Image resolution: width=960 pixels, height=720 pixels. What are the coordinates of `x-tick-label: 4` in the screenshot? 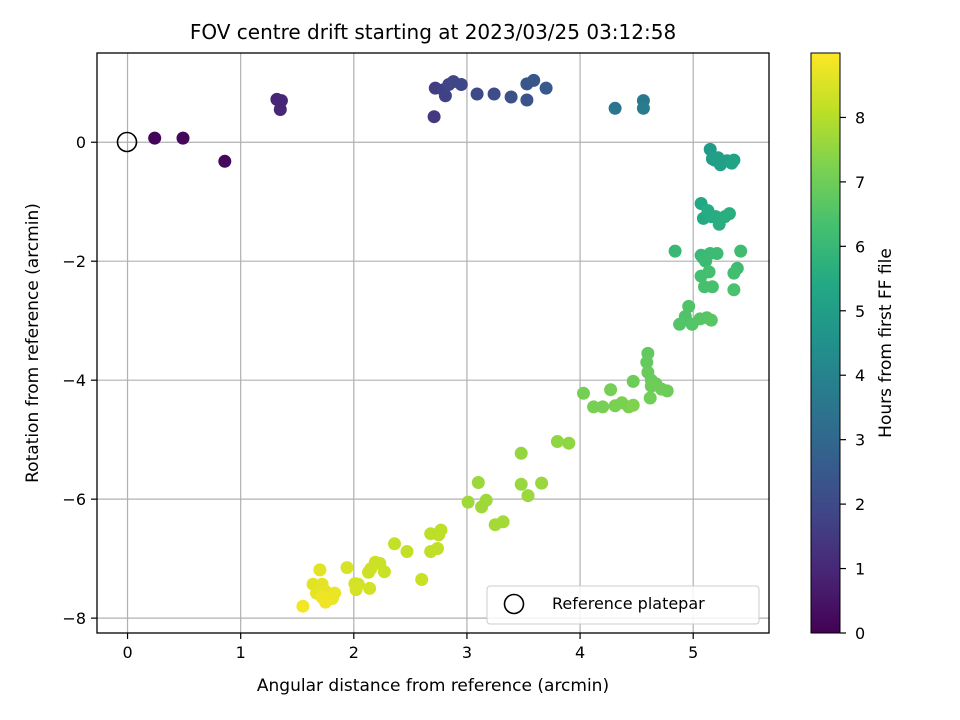 It's located at (580, 652).